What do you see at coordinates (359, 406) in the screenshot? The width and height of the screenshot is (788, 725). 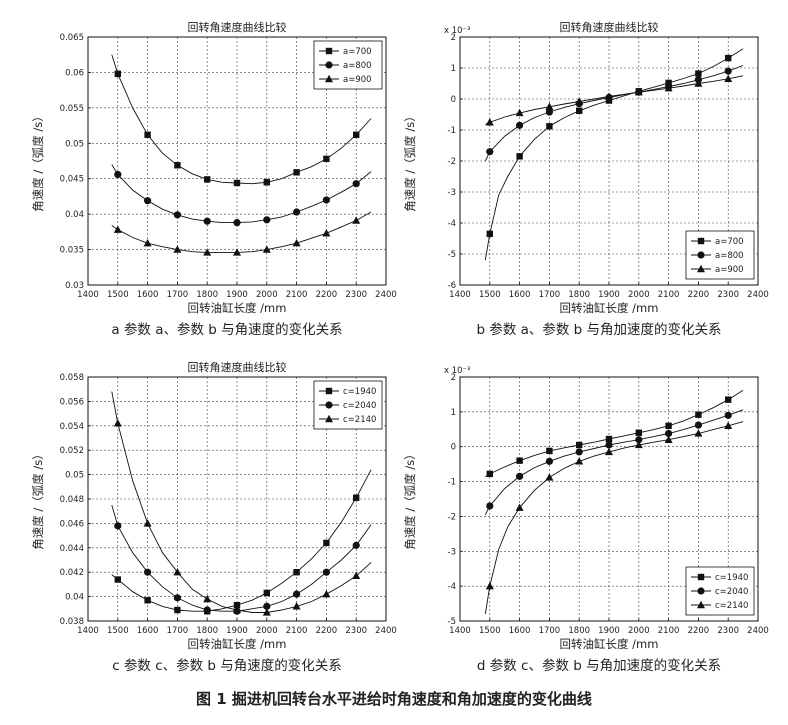 I see `legend-label: c=2040` at bounding box center [359, 406].